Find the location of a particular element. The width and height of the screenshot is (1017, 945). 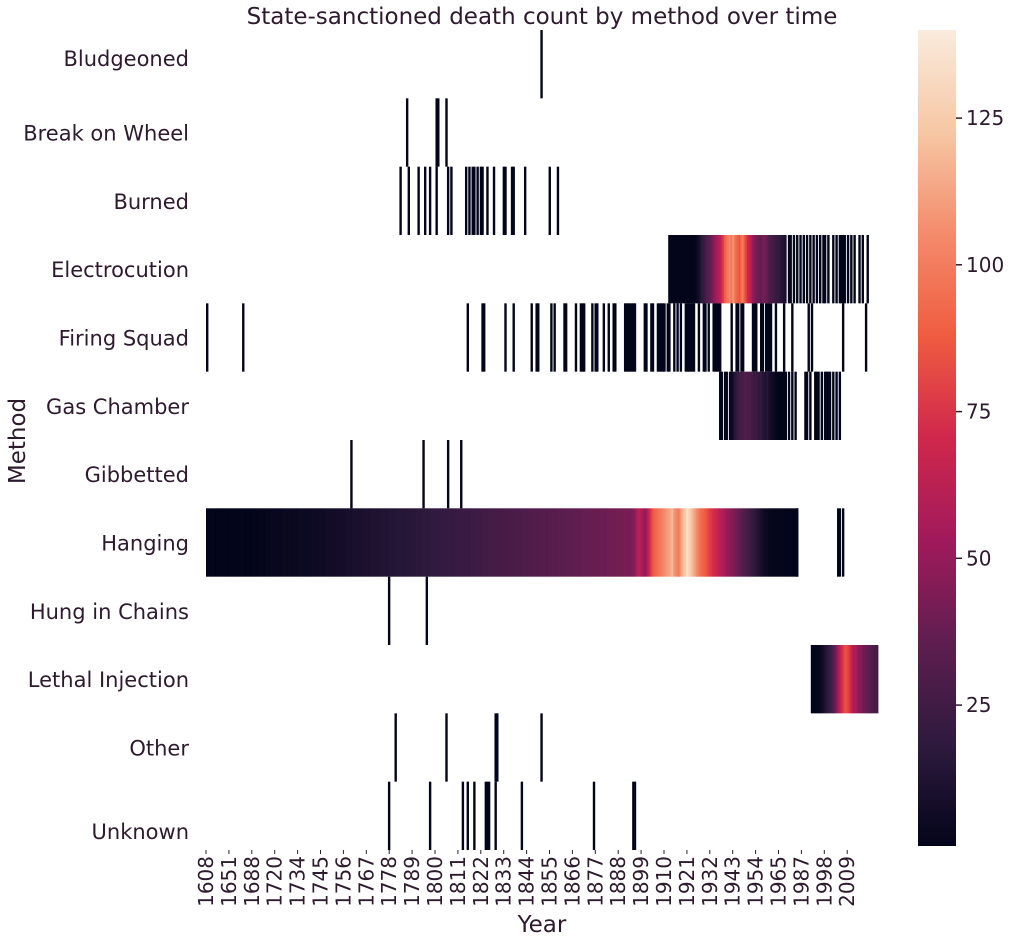

row-electrocution is located at coordinates (768, 269).